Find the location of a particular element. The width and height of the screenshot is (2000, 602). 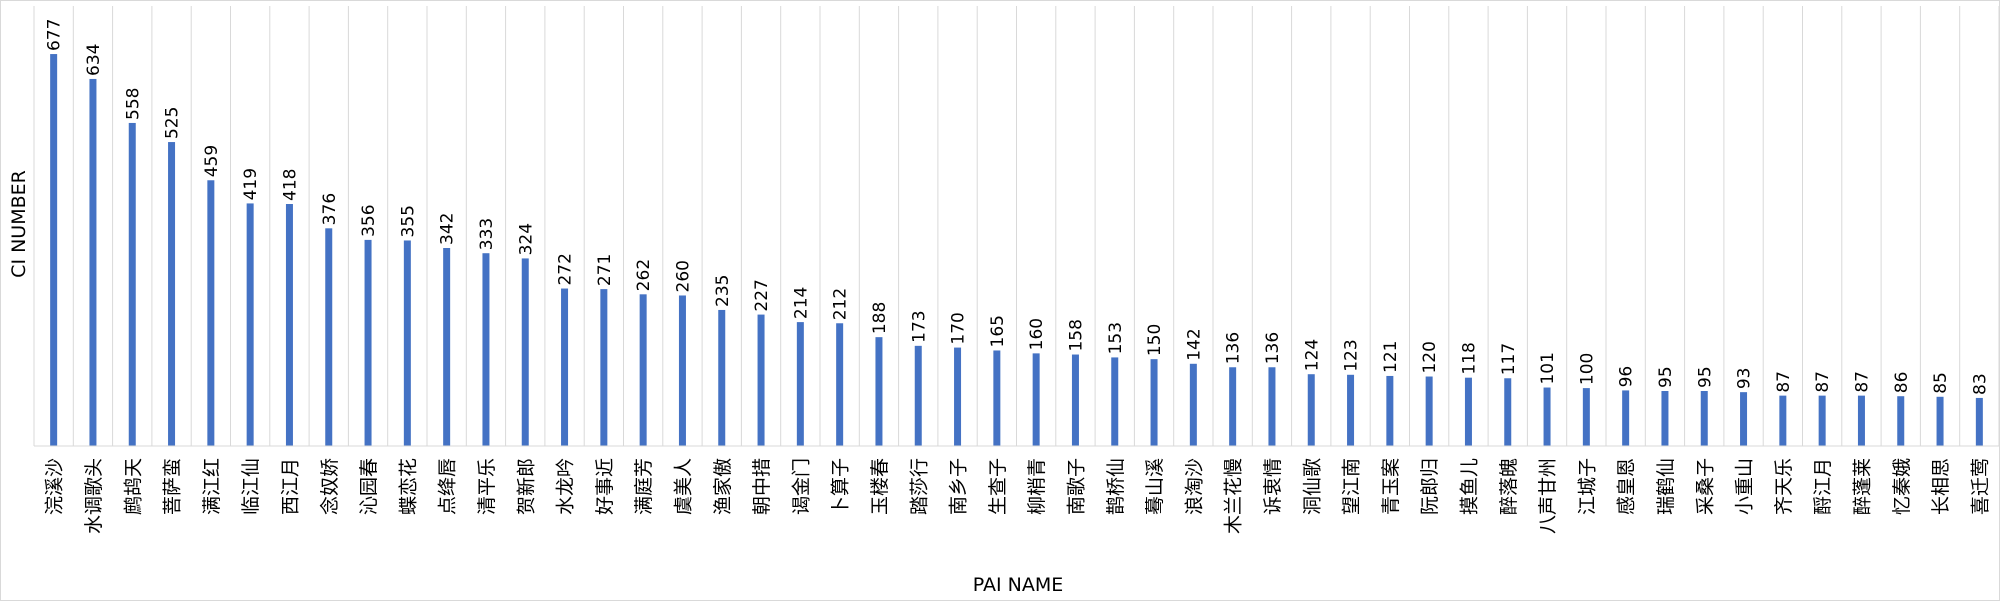

data-label: 342 is located at coordinates (448, 229).